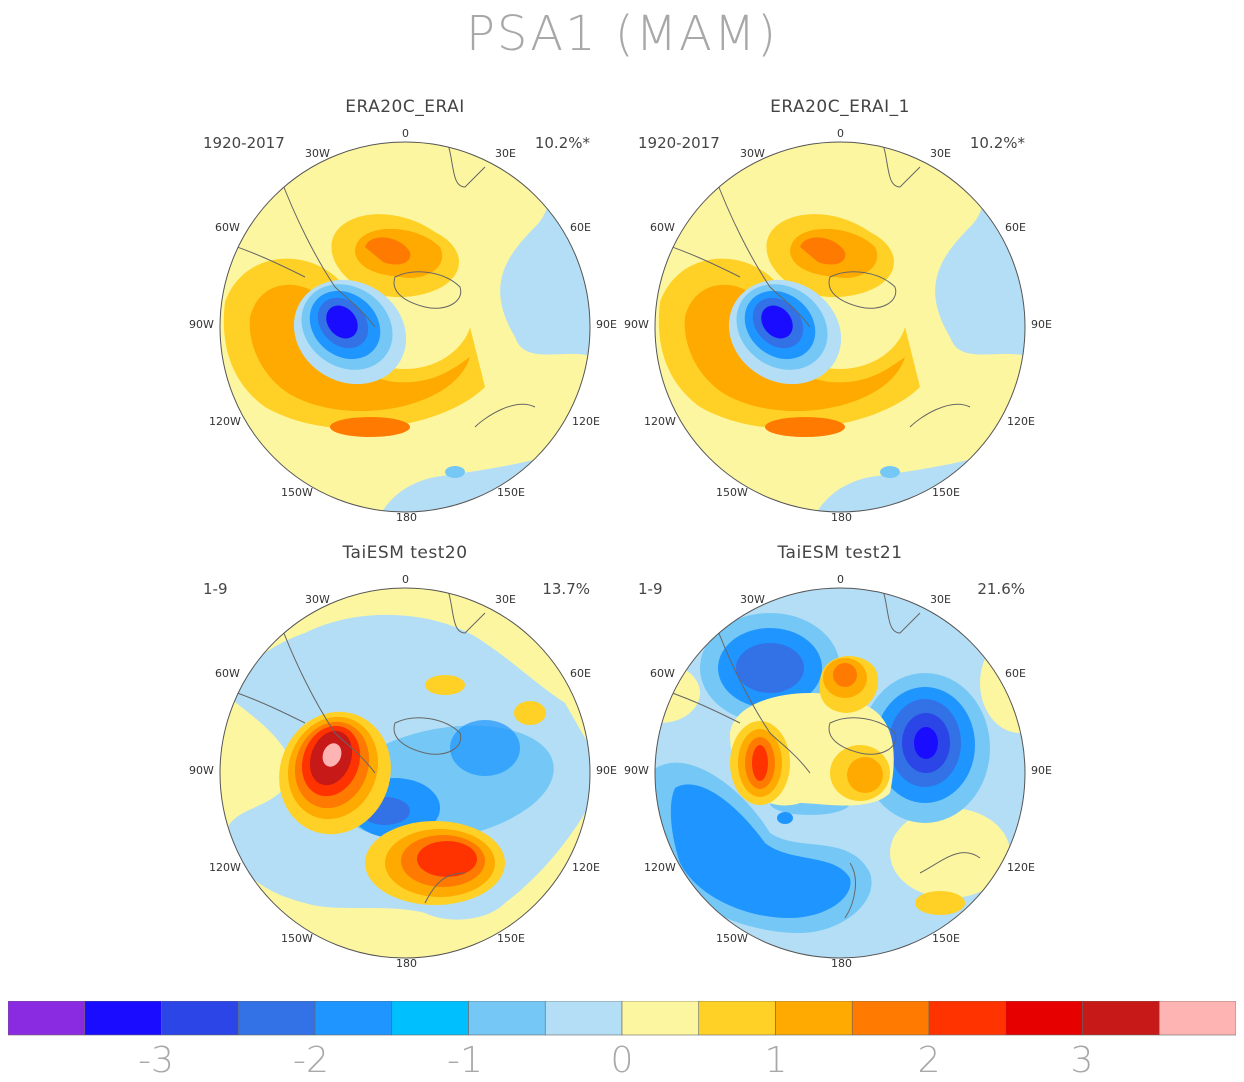  I want to click on colorbar-tick-label: 2, so click(929, 1060).